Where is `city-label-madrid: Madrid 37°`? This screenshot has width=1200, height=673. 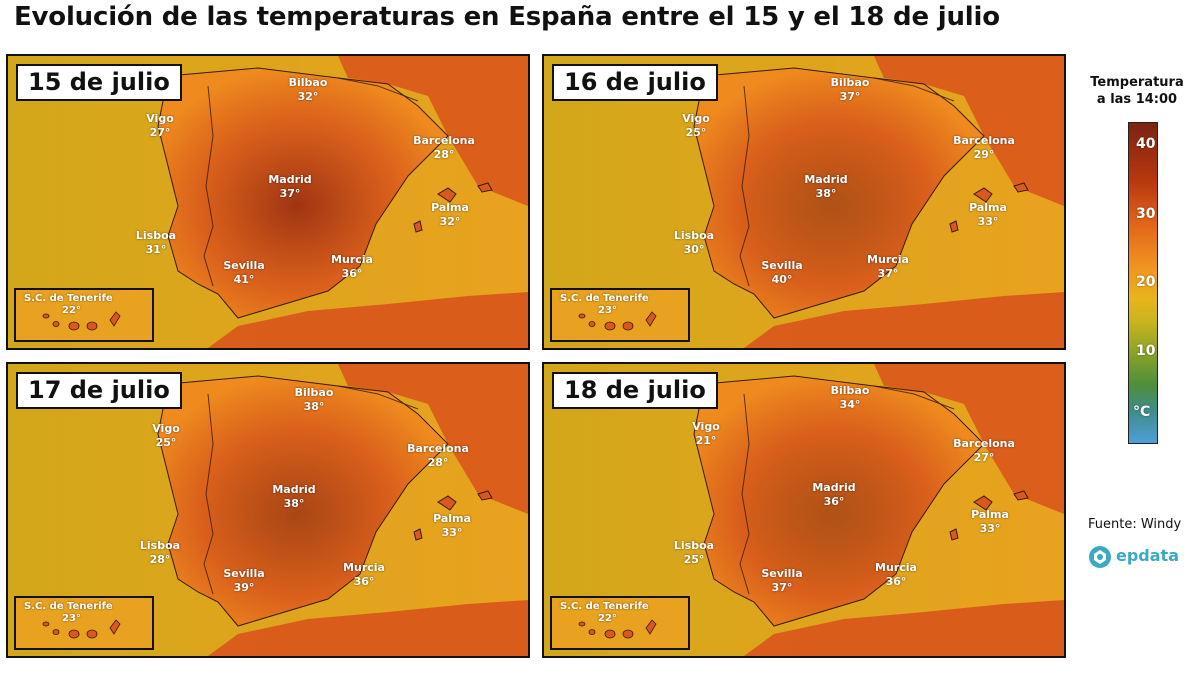 city-label-madrid: Madrid 37° is located at coordinates (289, 187).